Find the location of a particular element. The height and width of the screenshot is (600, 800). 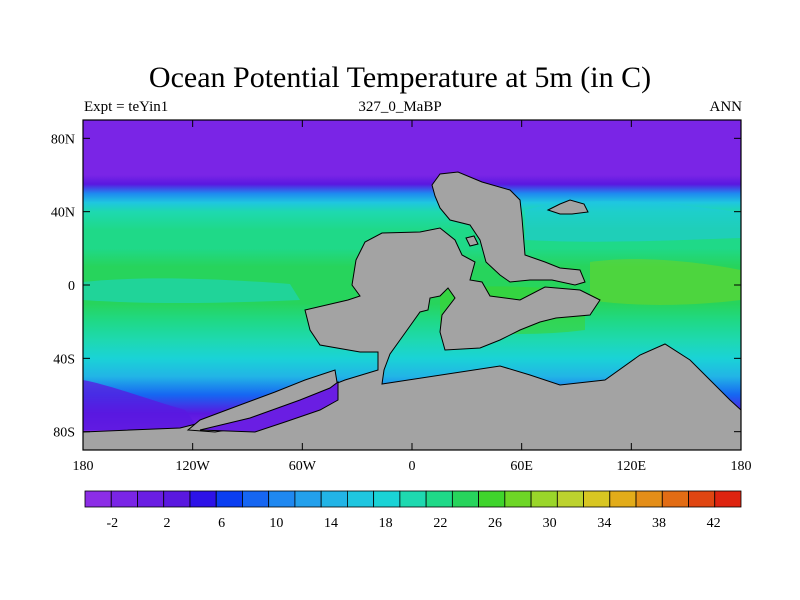

land-south-ocean-island is located at coordinates (269, 407).